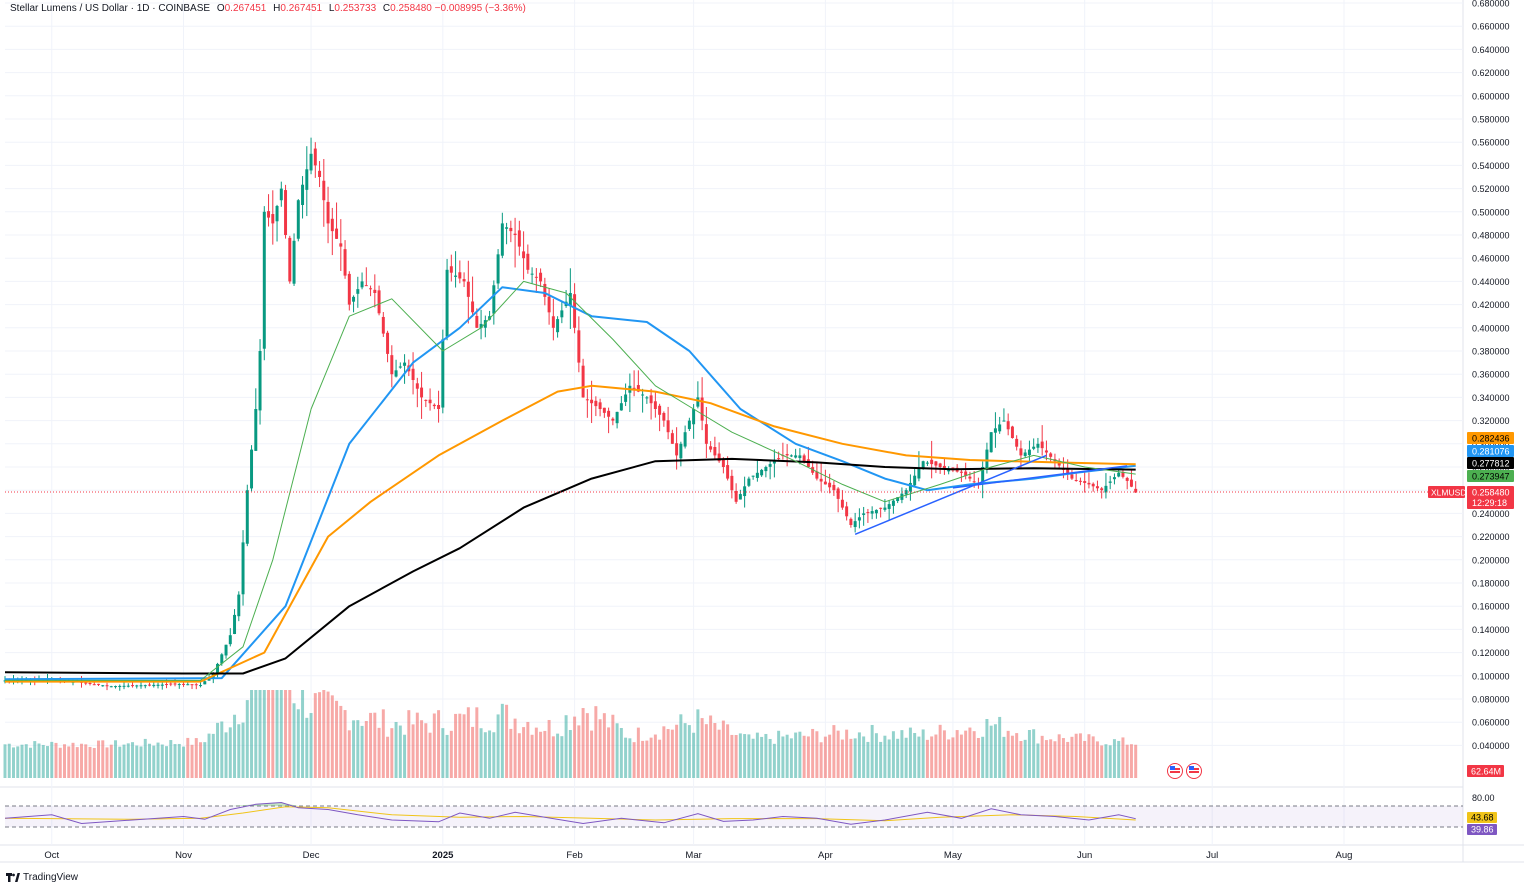 The width and height of the screenshot is (1524, 887). I want to click on trendline, so click(1040, 477).